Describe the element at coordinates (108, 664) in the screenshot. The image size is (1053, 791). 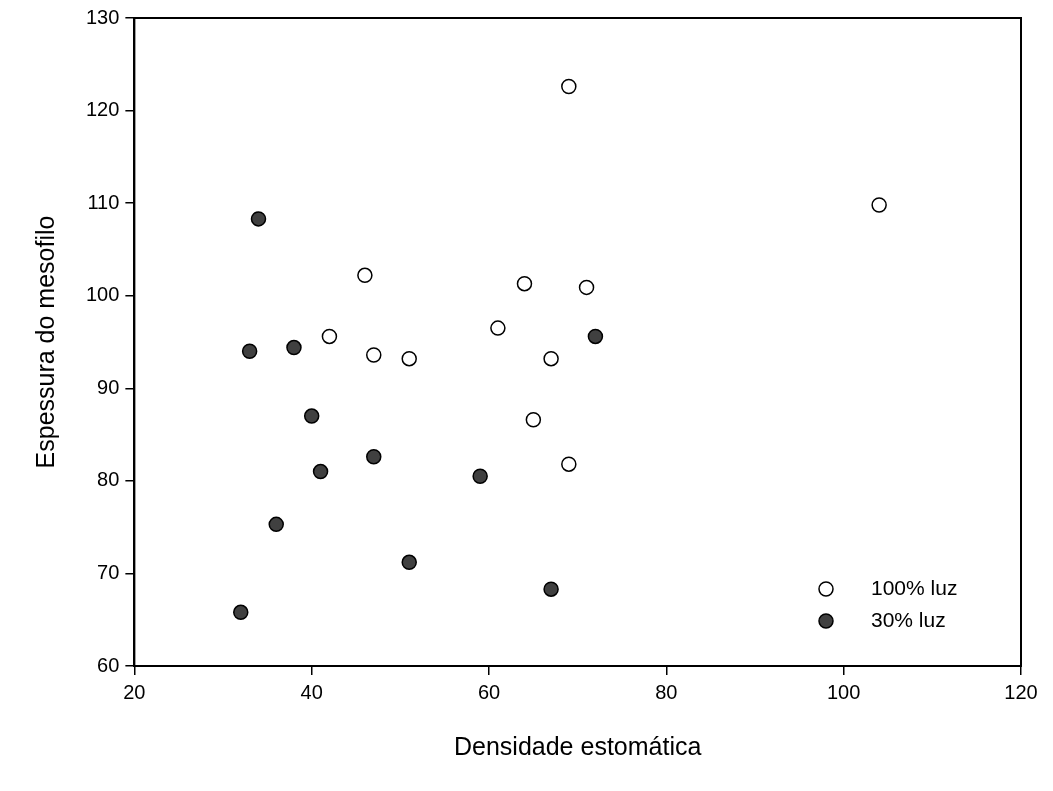
I see `y-tick-label: 60` at that location.